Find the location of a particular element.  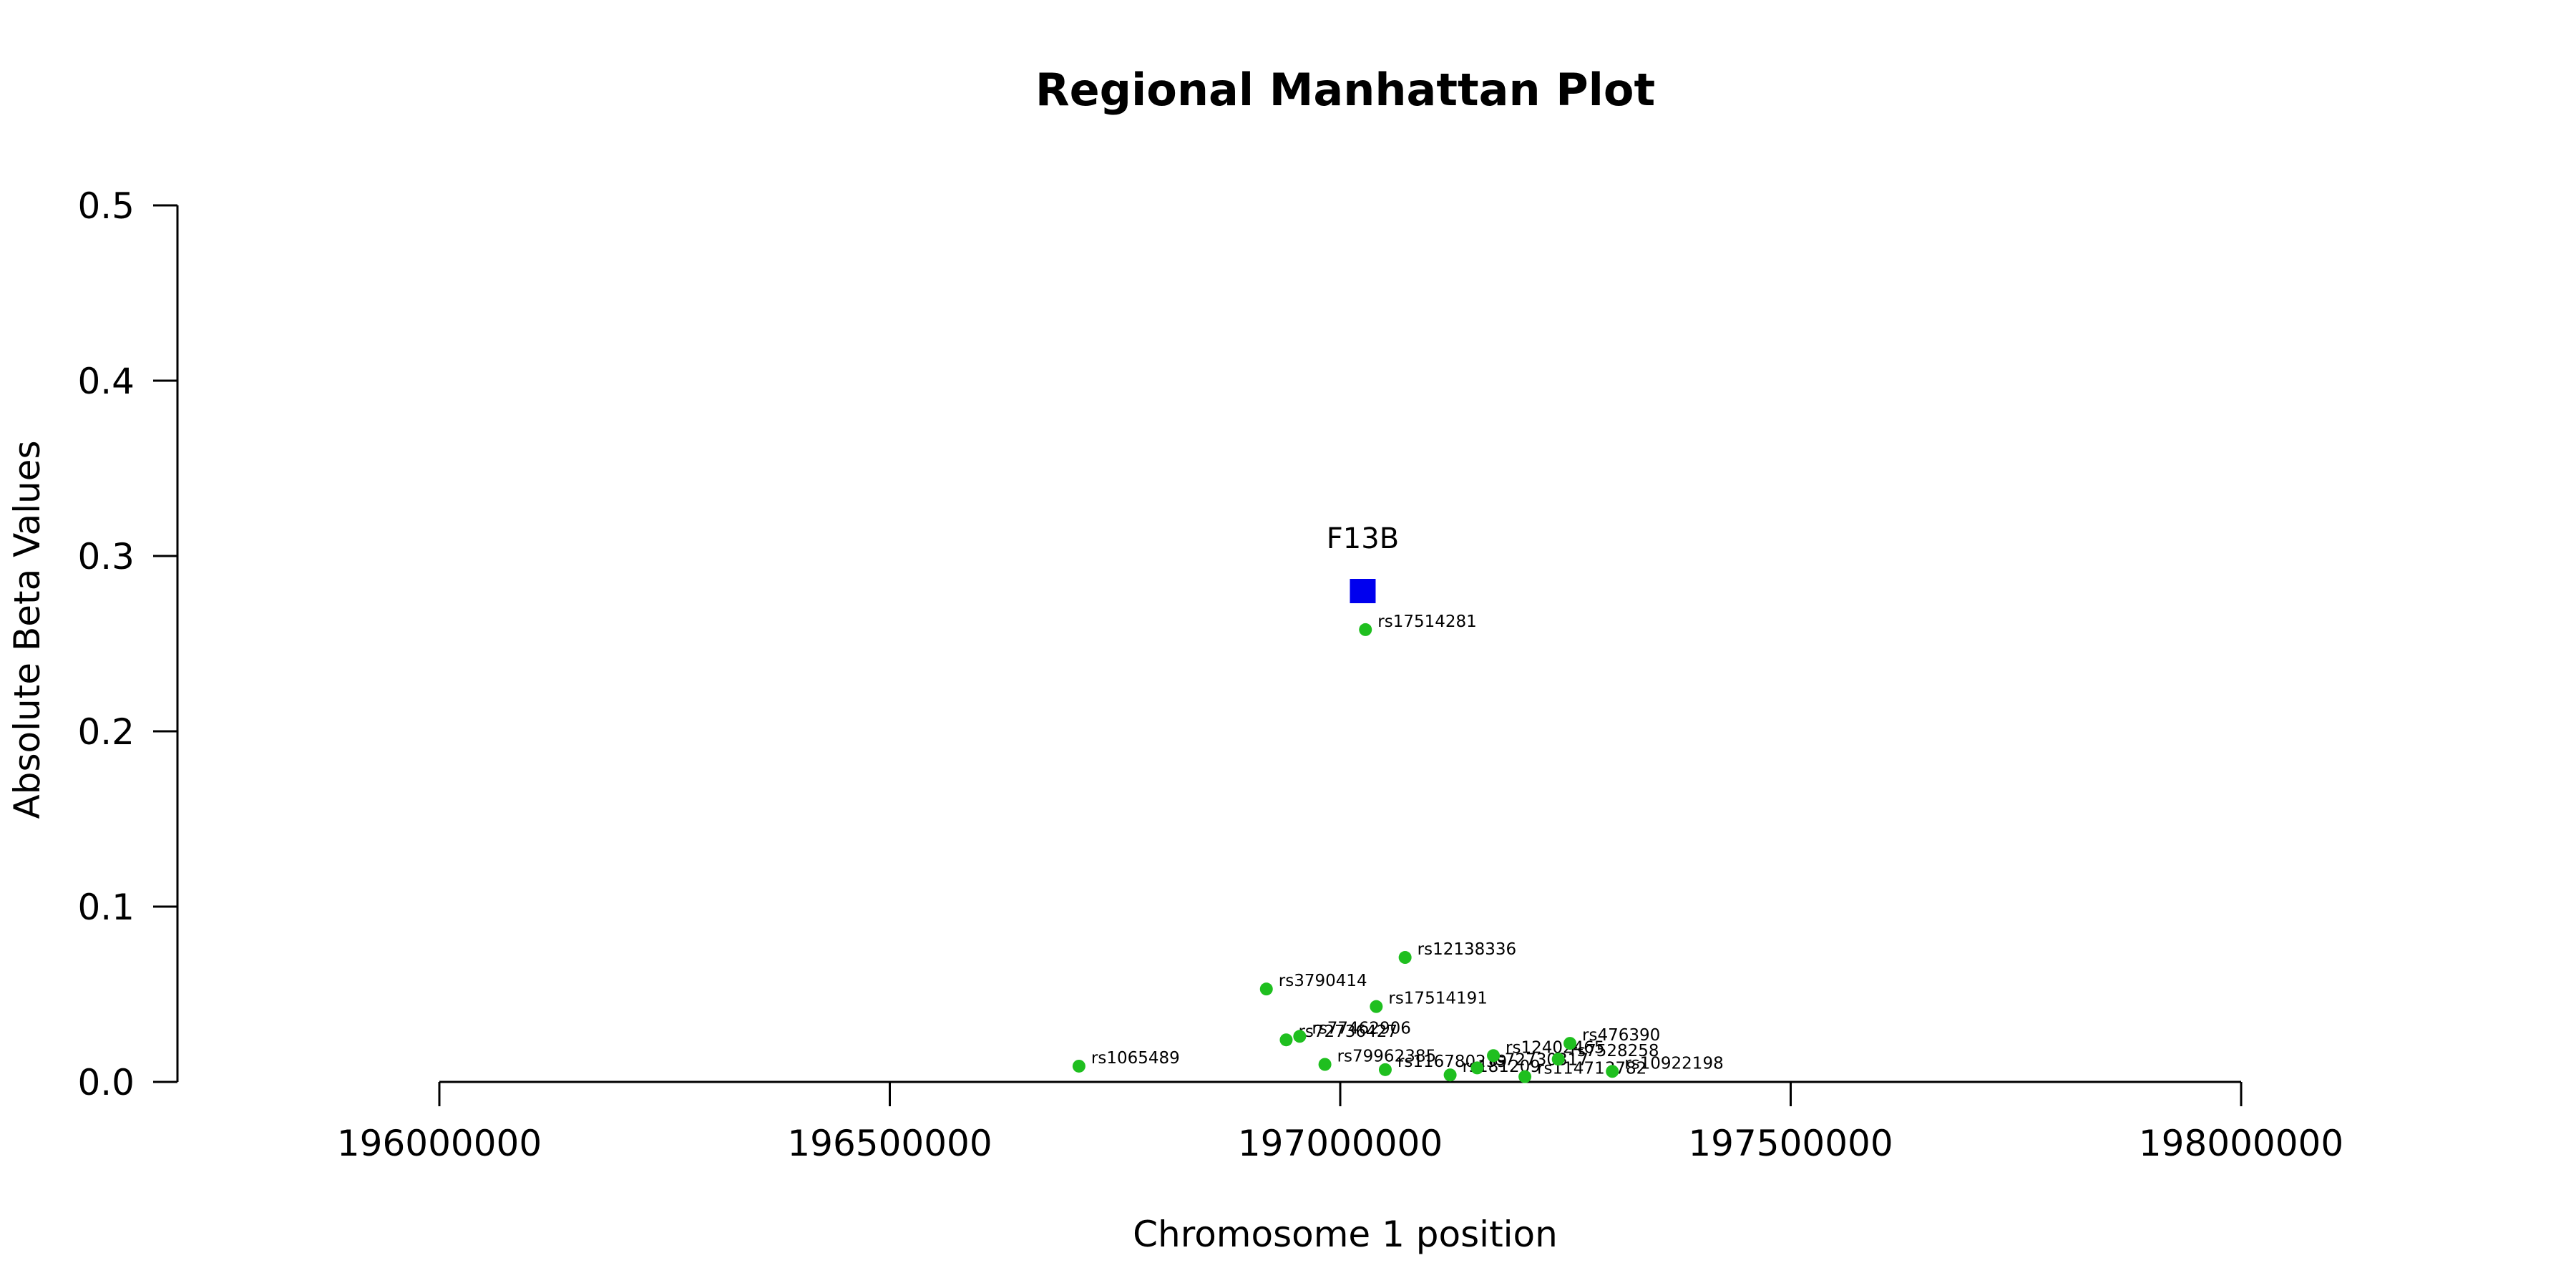

snp-label: rs17514191 is located at coordinates (1438, 999).